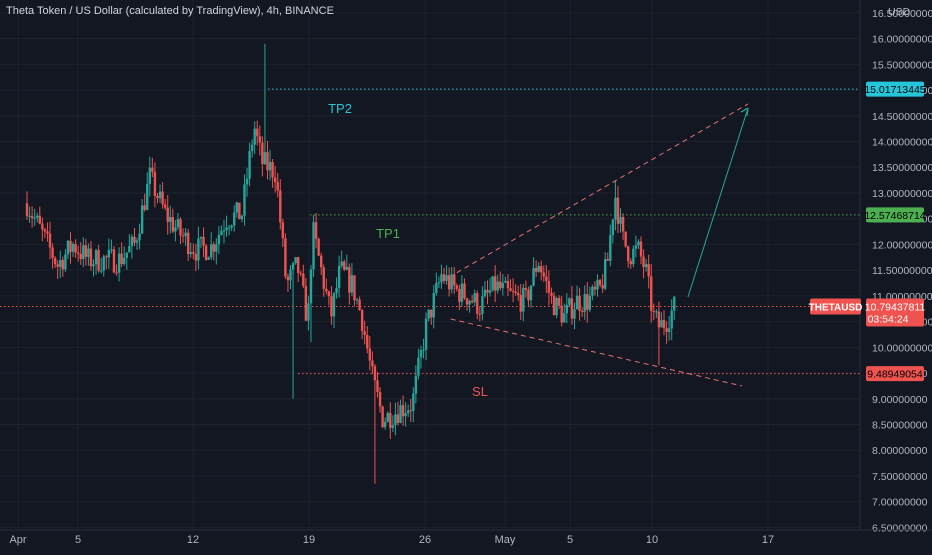 Image resolution: width=932 pixels, height=555 pixels. Describe the element at coordinates (902, 271) in the screenshot. I see `y-tick-label: 11.50000000` at that location.